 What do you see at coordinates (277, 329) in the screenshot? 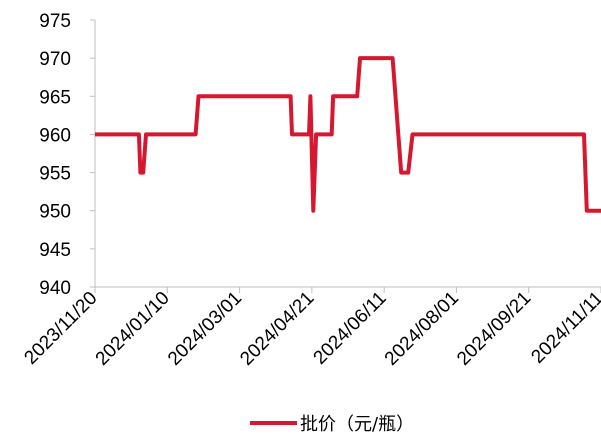
I see `x-tick-label: 2024/04/21` at bounding box center [277, 329].